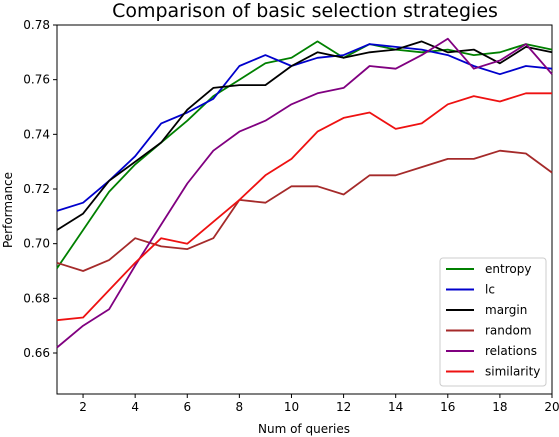 The height and width of the screenshot is (437, 559). I want to click on chart-title: Comparison of basic selection strategies, so click(305, 11).